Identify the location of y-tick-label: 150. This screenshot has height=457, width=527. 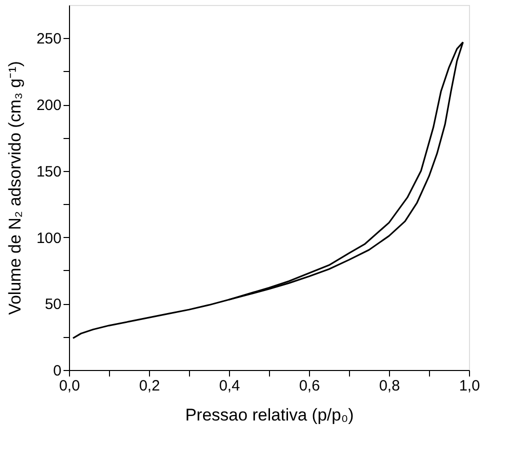
(49, 171).